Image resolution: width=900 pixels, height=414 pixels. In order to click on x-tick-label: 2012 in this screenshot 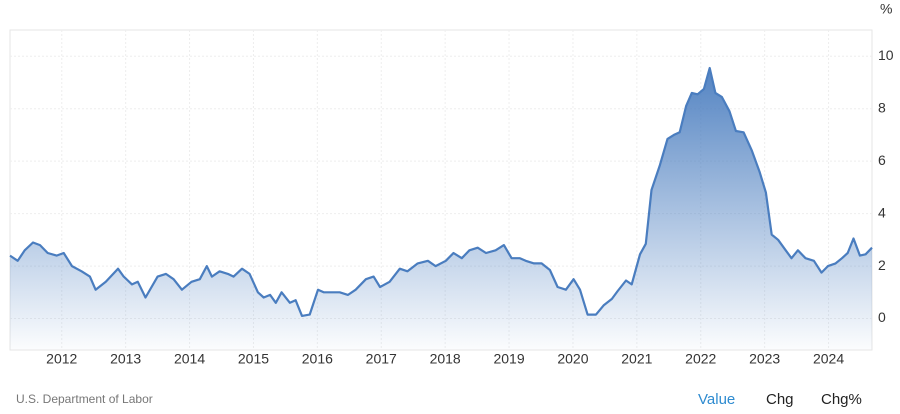, I will do `click(61, 359)`.